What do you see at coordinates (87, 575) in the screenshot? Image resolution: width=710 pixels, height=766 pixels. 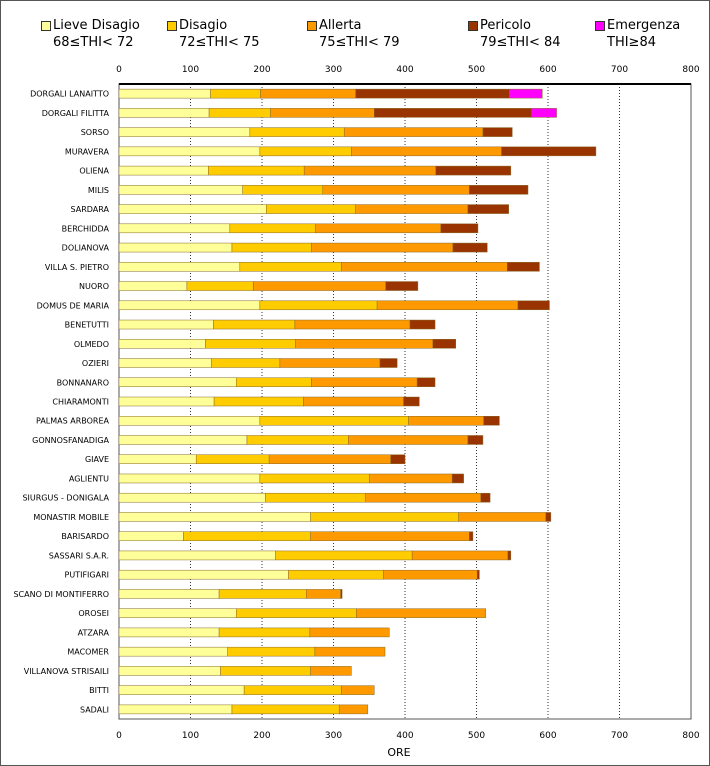 I see `category-label: PUTIFIGARI` at bounding box center [87, 575].